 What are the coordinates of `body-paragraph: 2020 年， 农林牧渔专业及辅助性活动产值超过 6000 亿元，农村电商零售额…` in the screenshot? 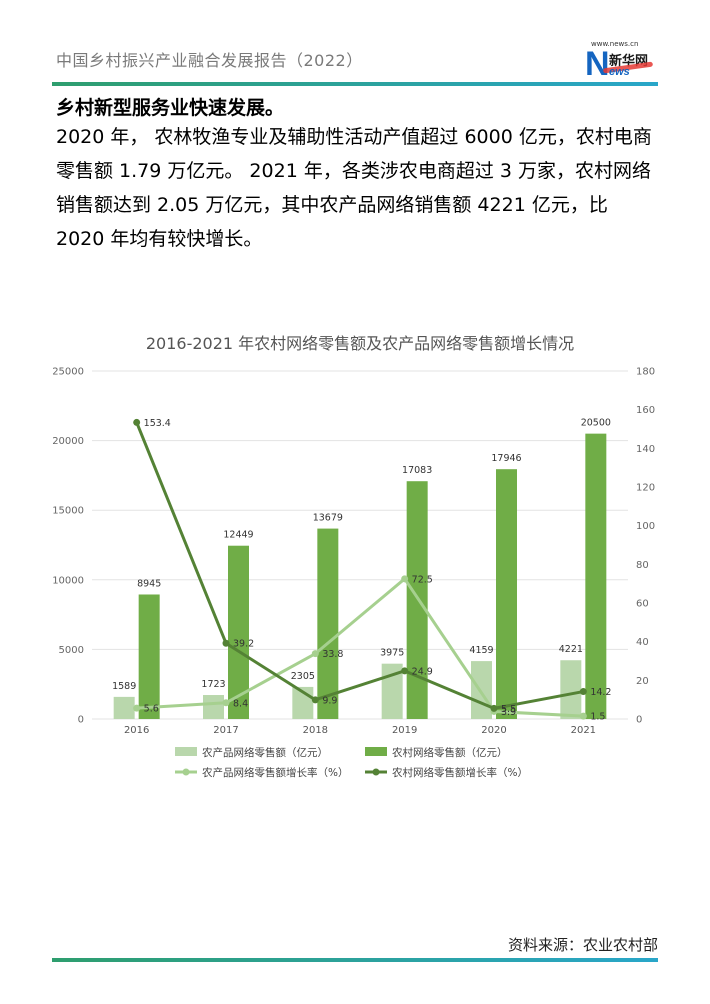 It's located at (354, 188).